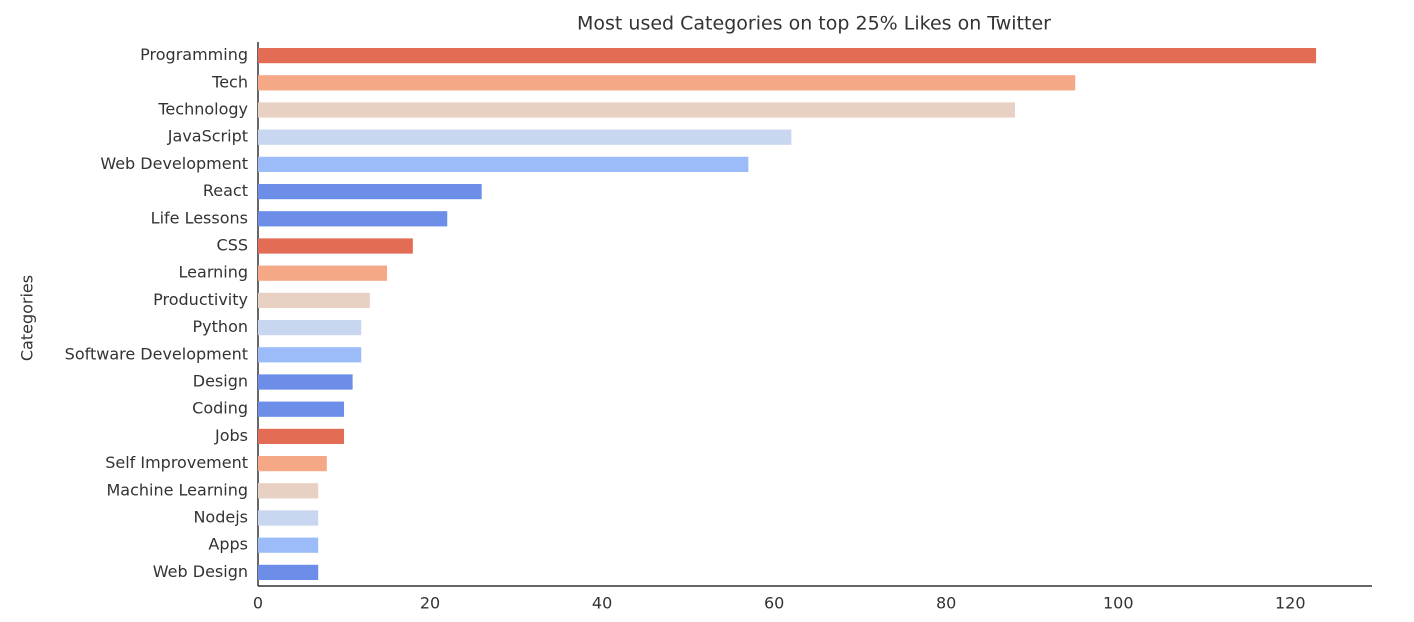  Describe the element at coordinates (177, 489) in the screenshot. I see `y-tick-label: Machine Learning` at that location.